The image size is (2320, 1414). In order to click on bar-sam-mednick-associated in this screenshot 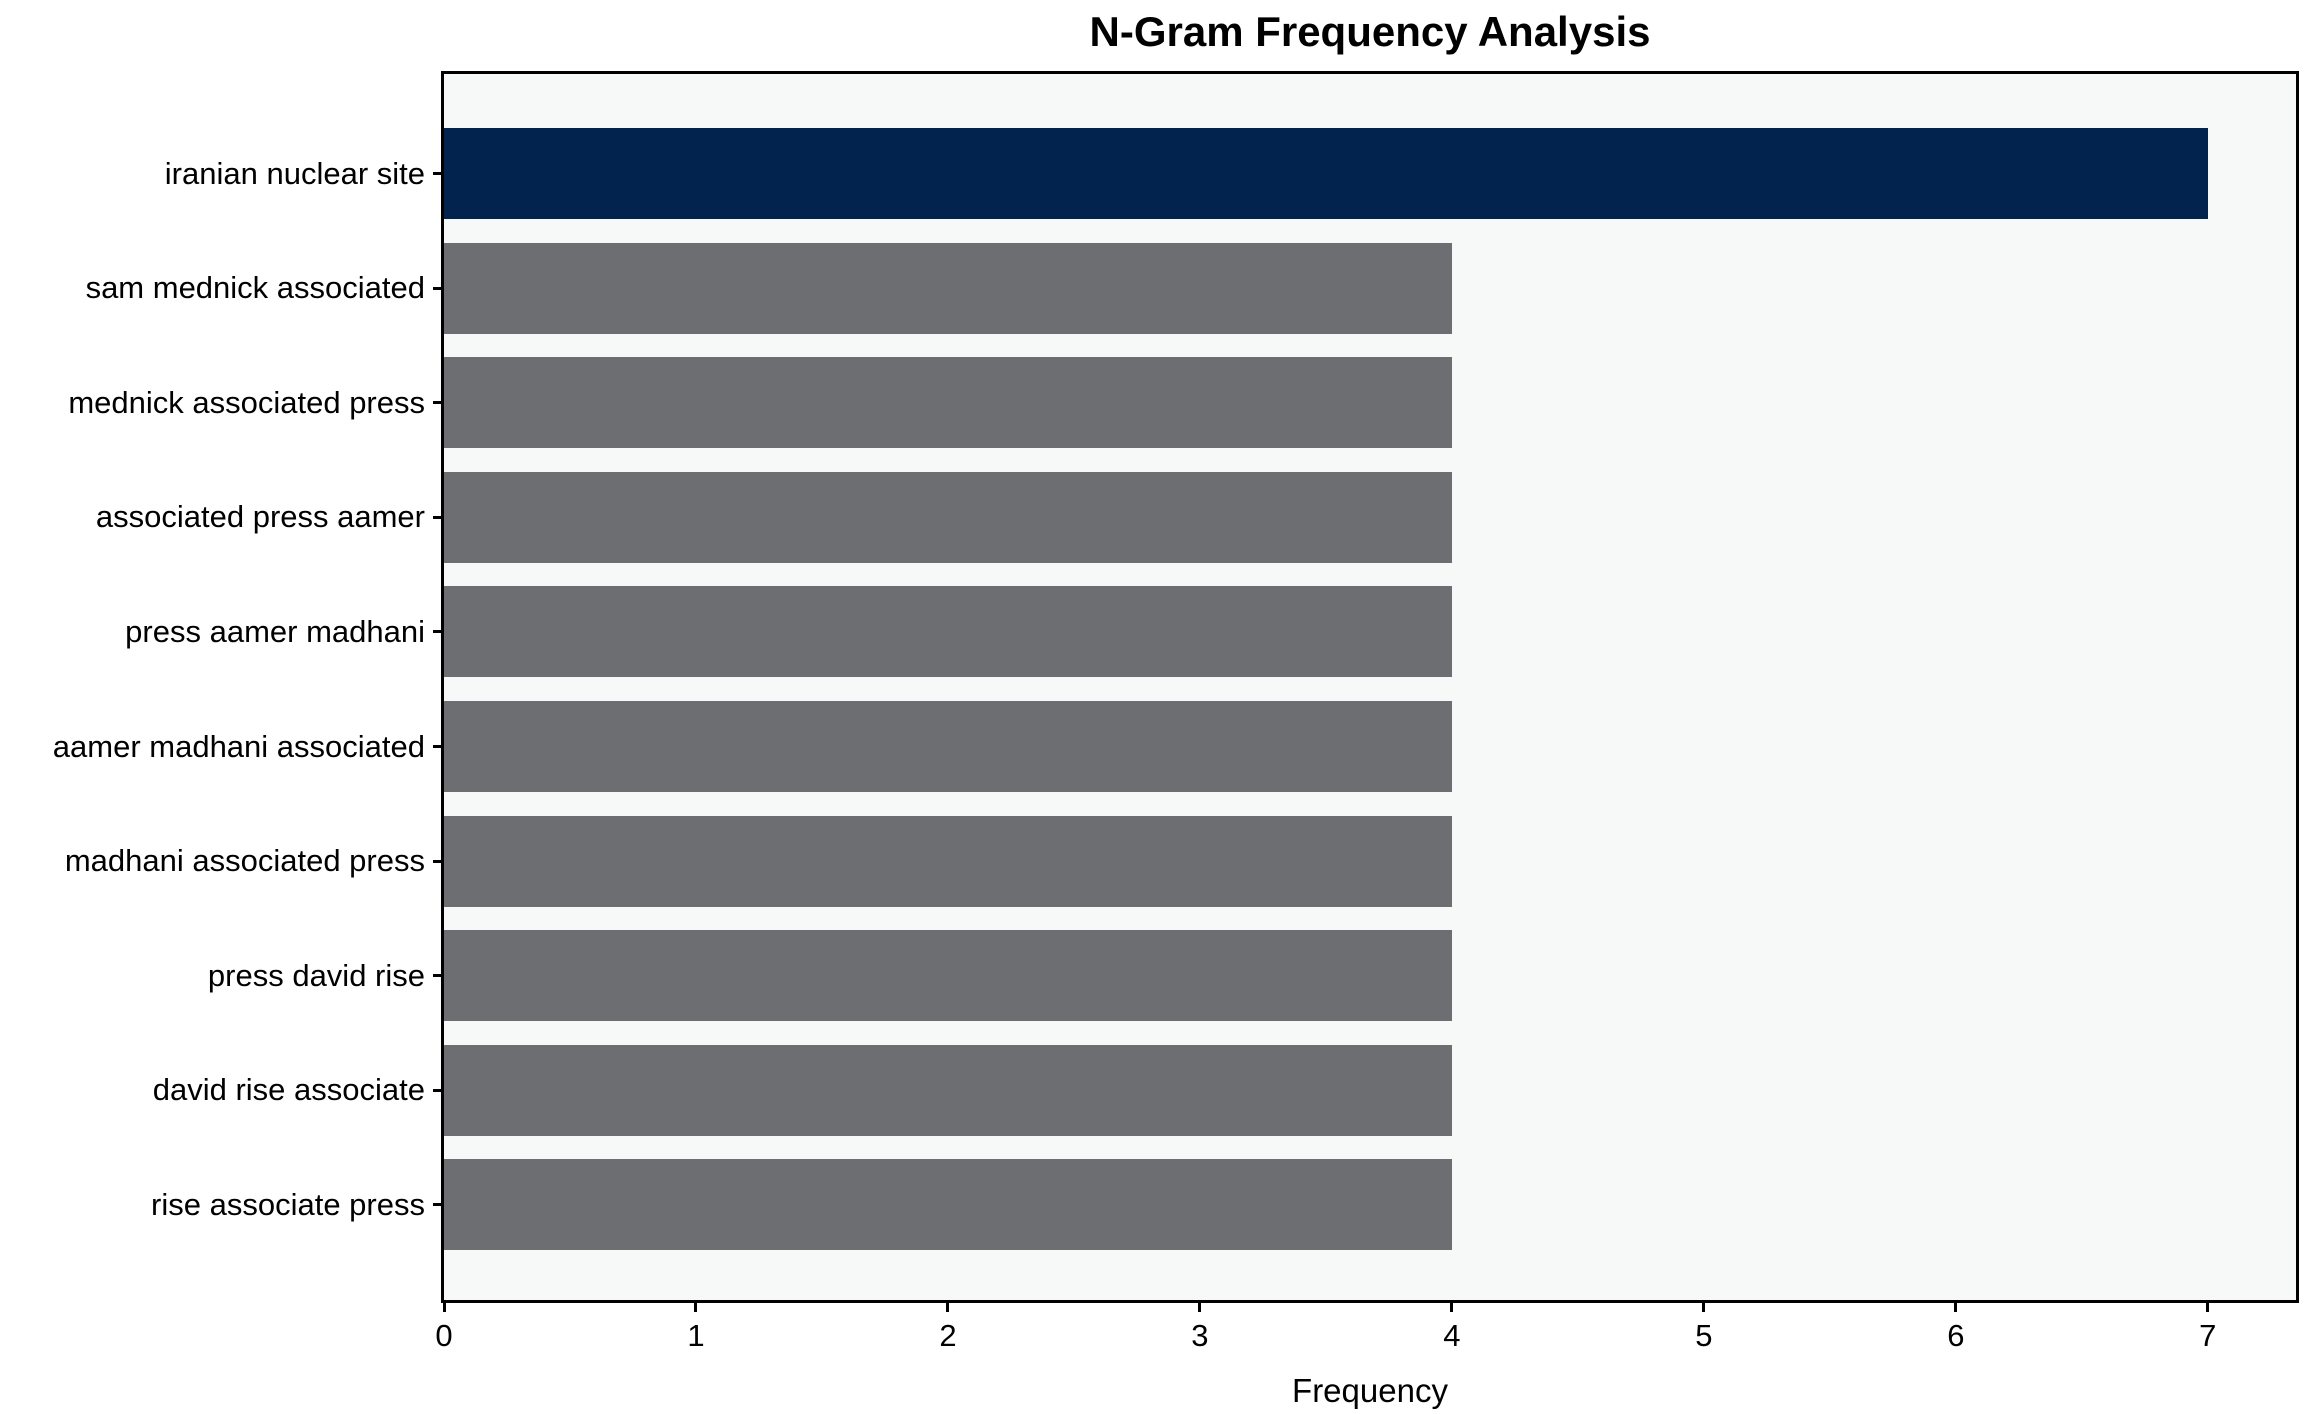, I will do `click(948, 288)`.